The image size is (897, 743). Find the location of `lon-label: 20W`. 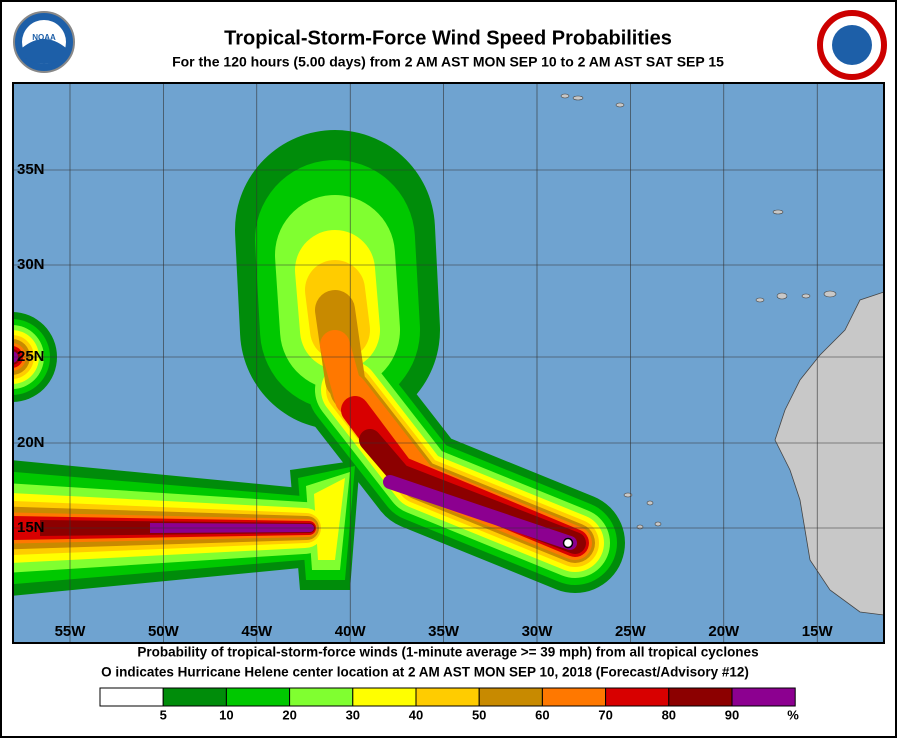

lon-label: 20W is located at coordinates (724, 631).